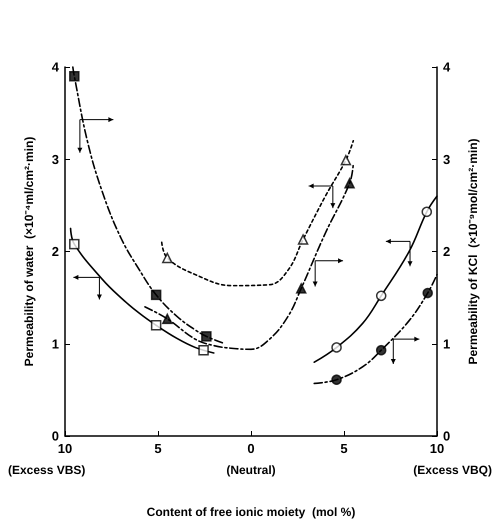  Describe the element at coordinates (251, 470) in the screenshot. I see `text: (Neutral)` at that location.